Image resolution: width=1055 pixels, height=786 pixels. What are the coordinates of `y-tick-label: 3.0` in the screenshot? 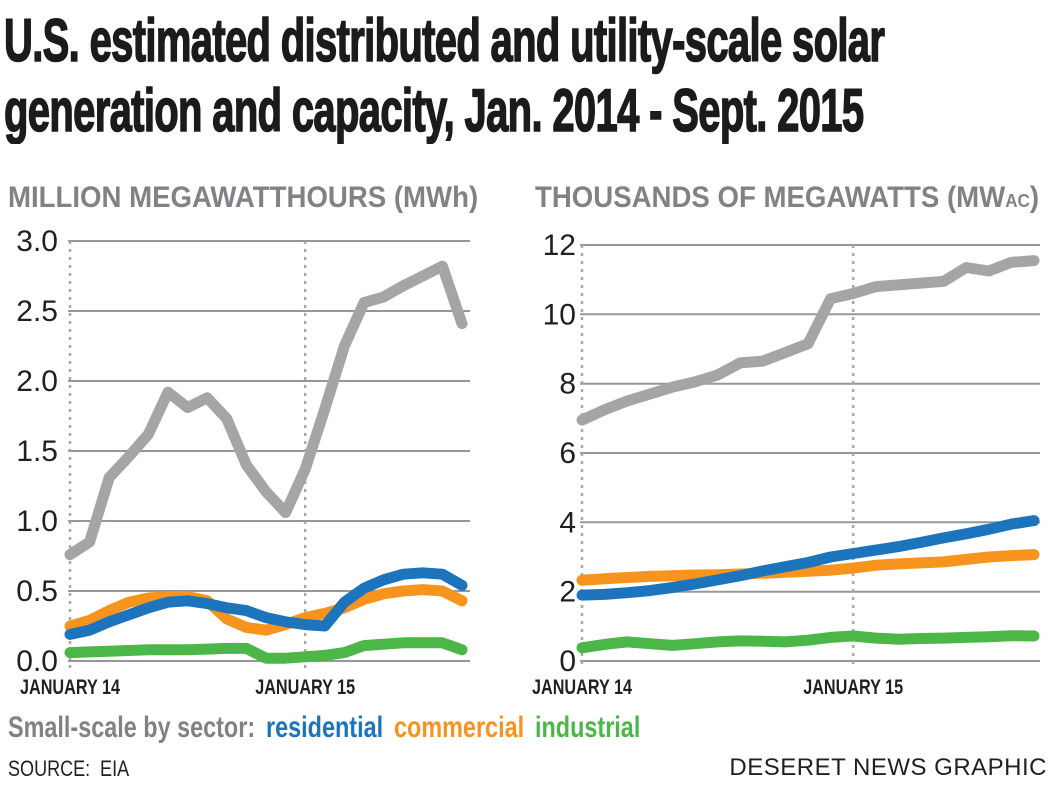 It's located at (37, 241).